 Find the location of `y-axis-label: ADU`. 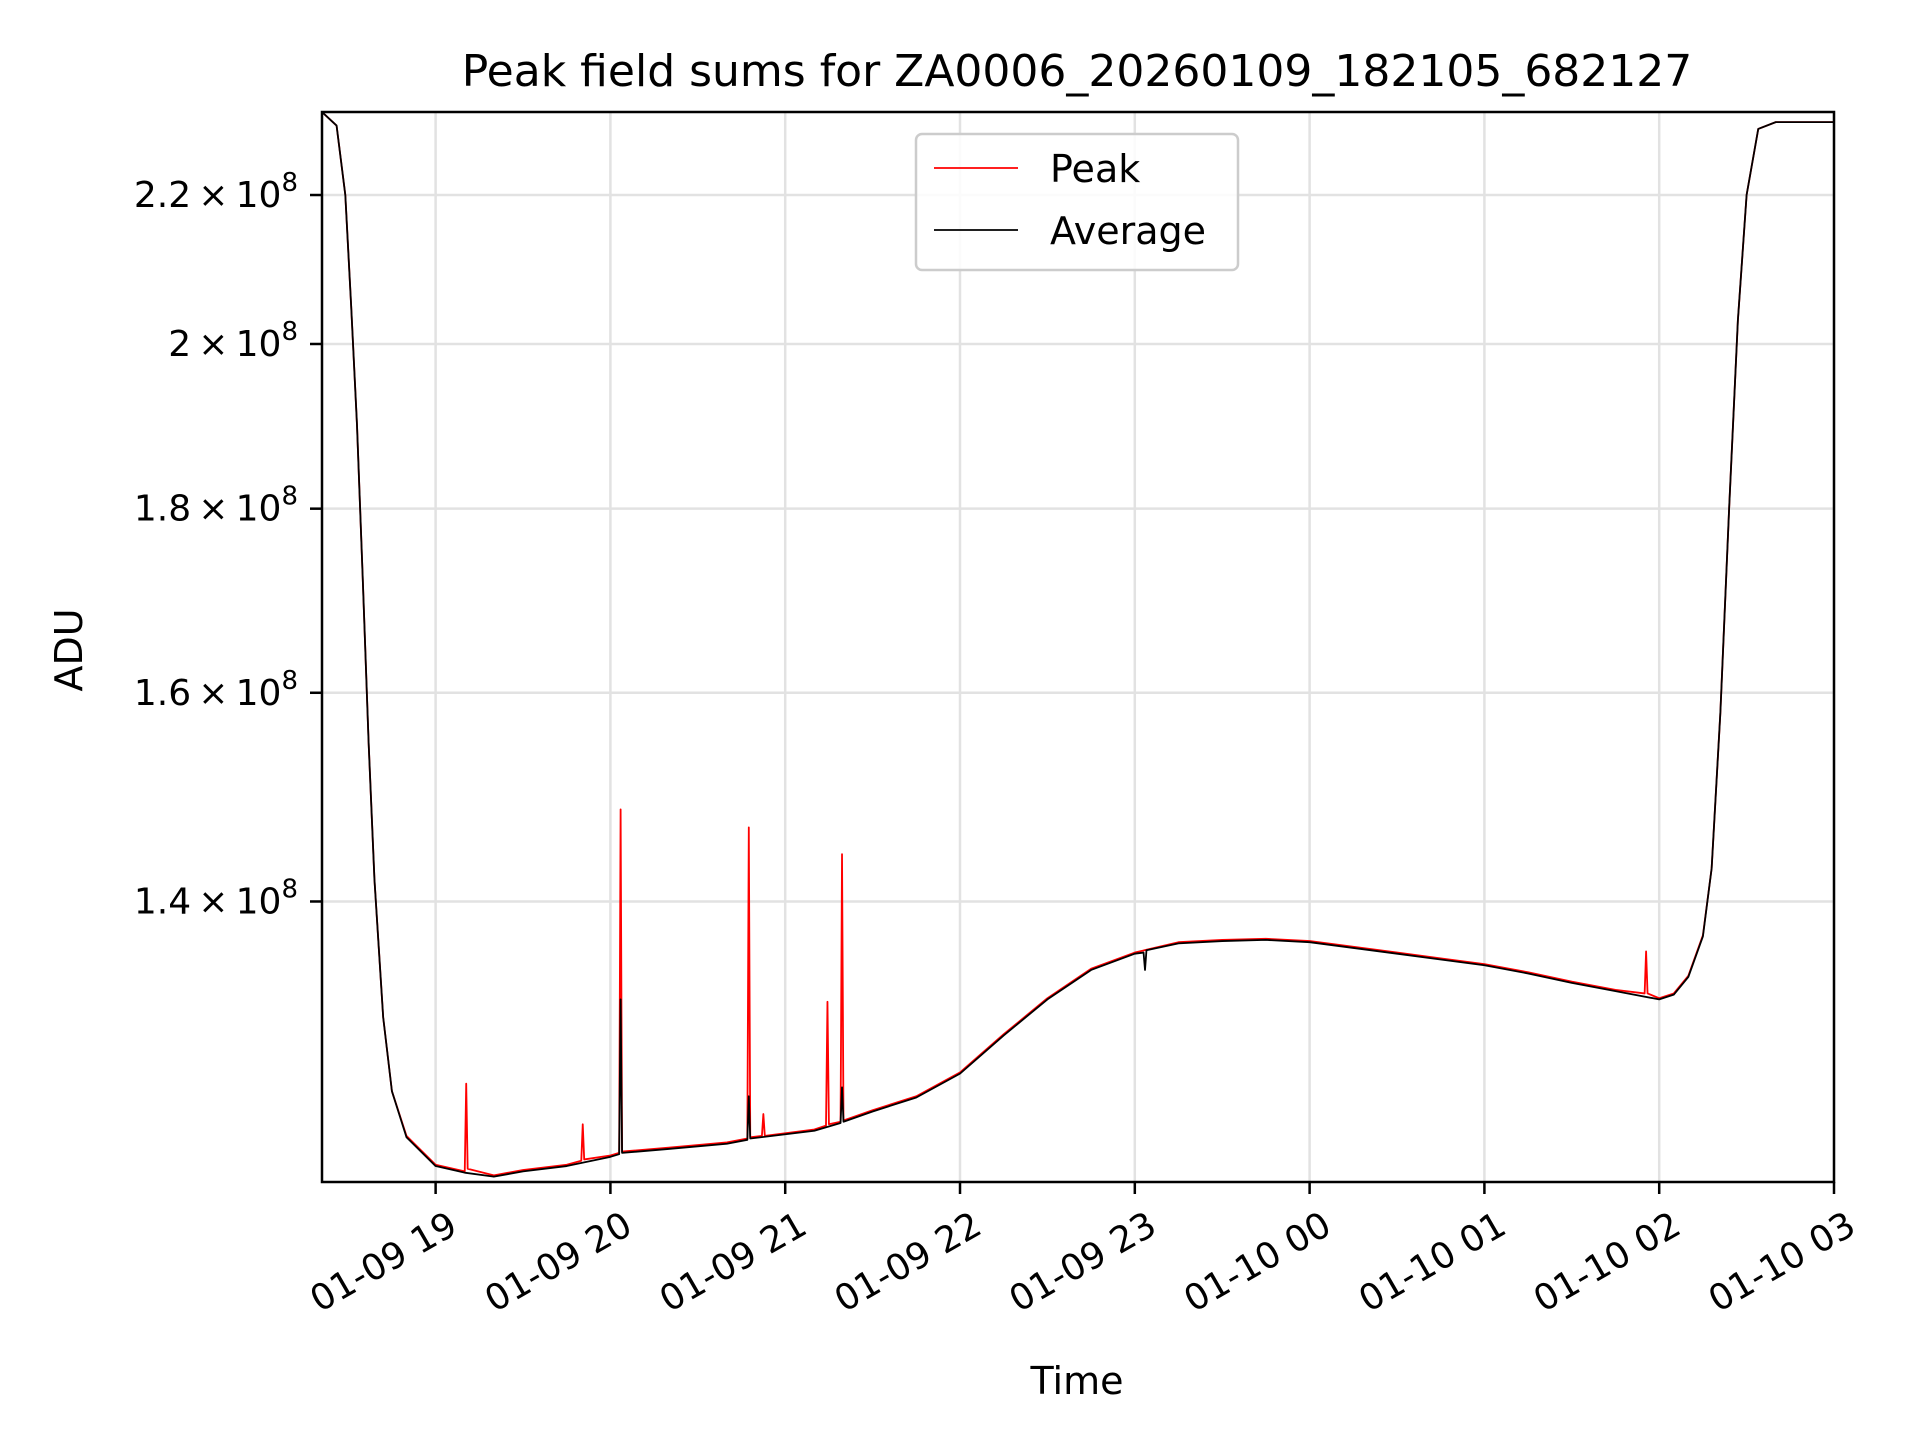

y-axis-label: ADU is located at coordinates (69, 649).